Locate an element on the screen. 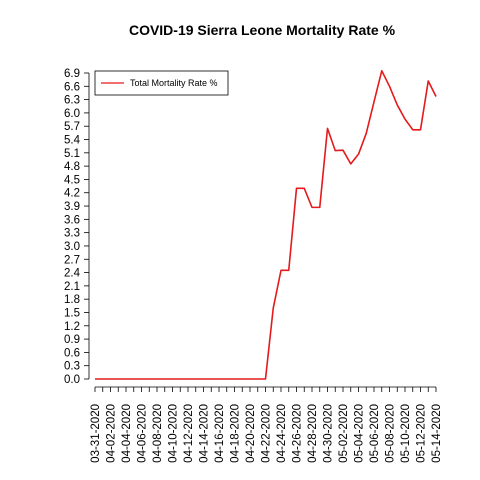 The height and width of the screenshot is (480, 480). y-tick-label: 2.1 is located at coordinates (72, 287).